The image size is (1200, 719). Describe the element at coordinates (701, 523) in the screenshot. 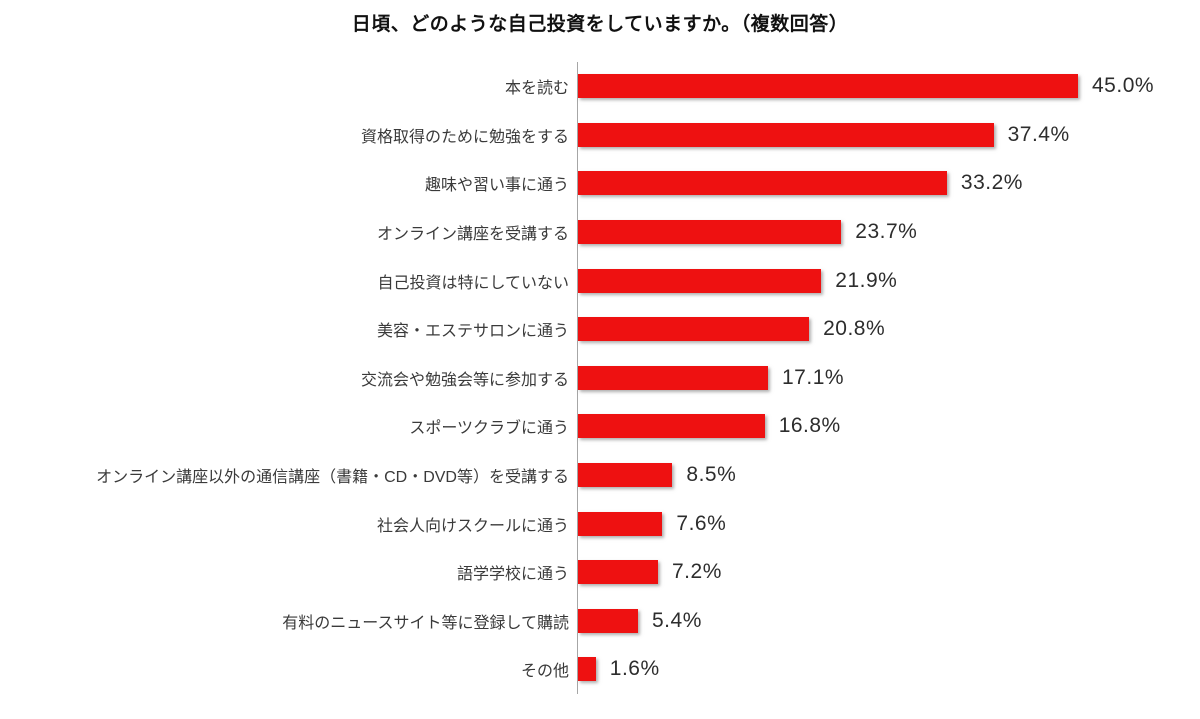

I see `value-label: 7.6%` at that location.